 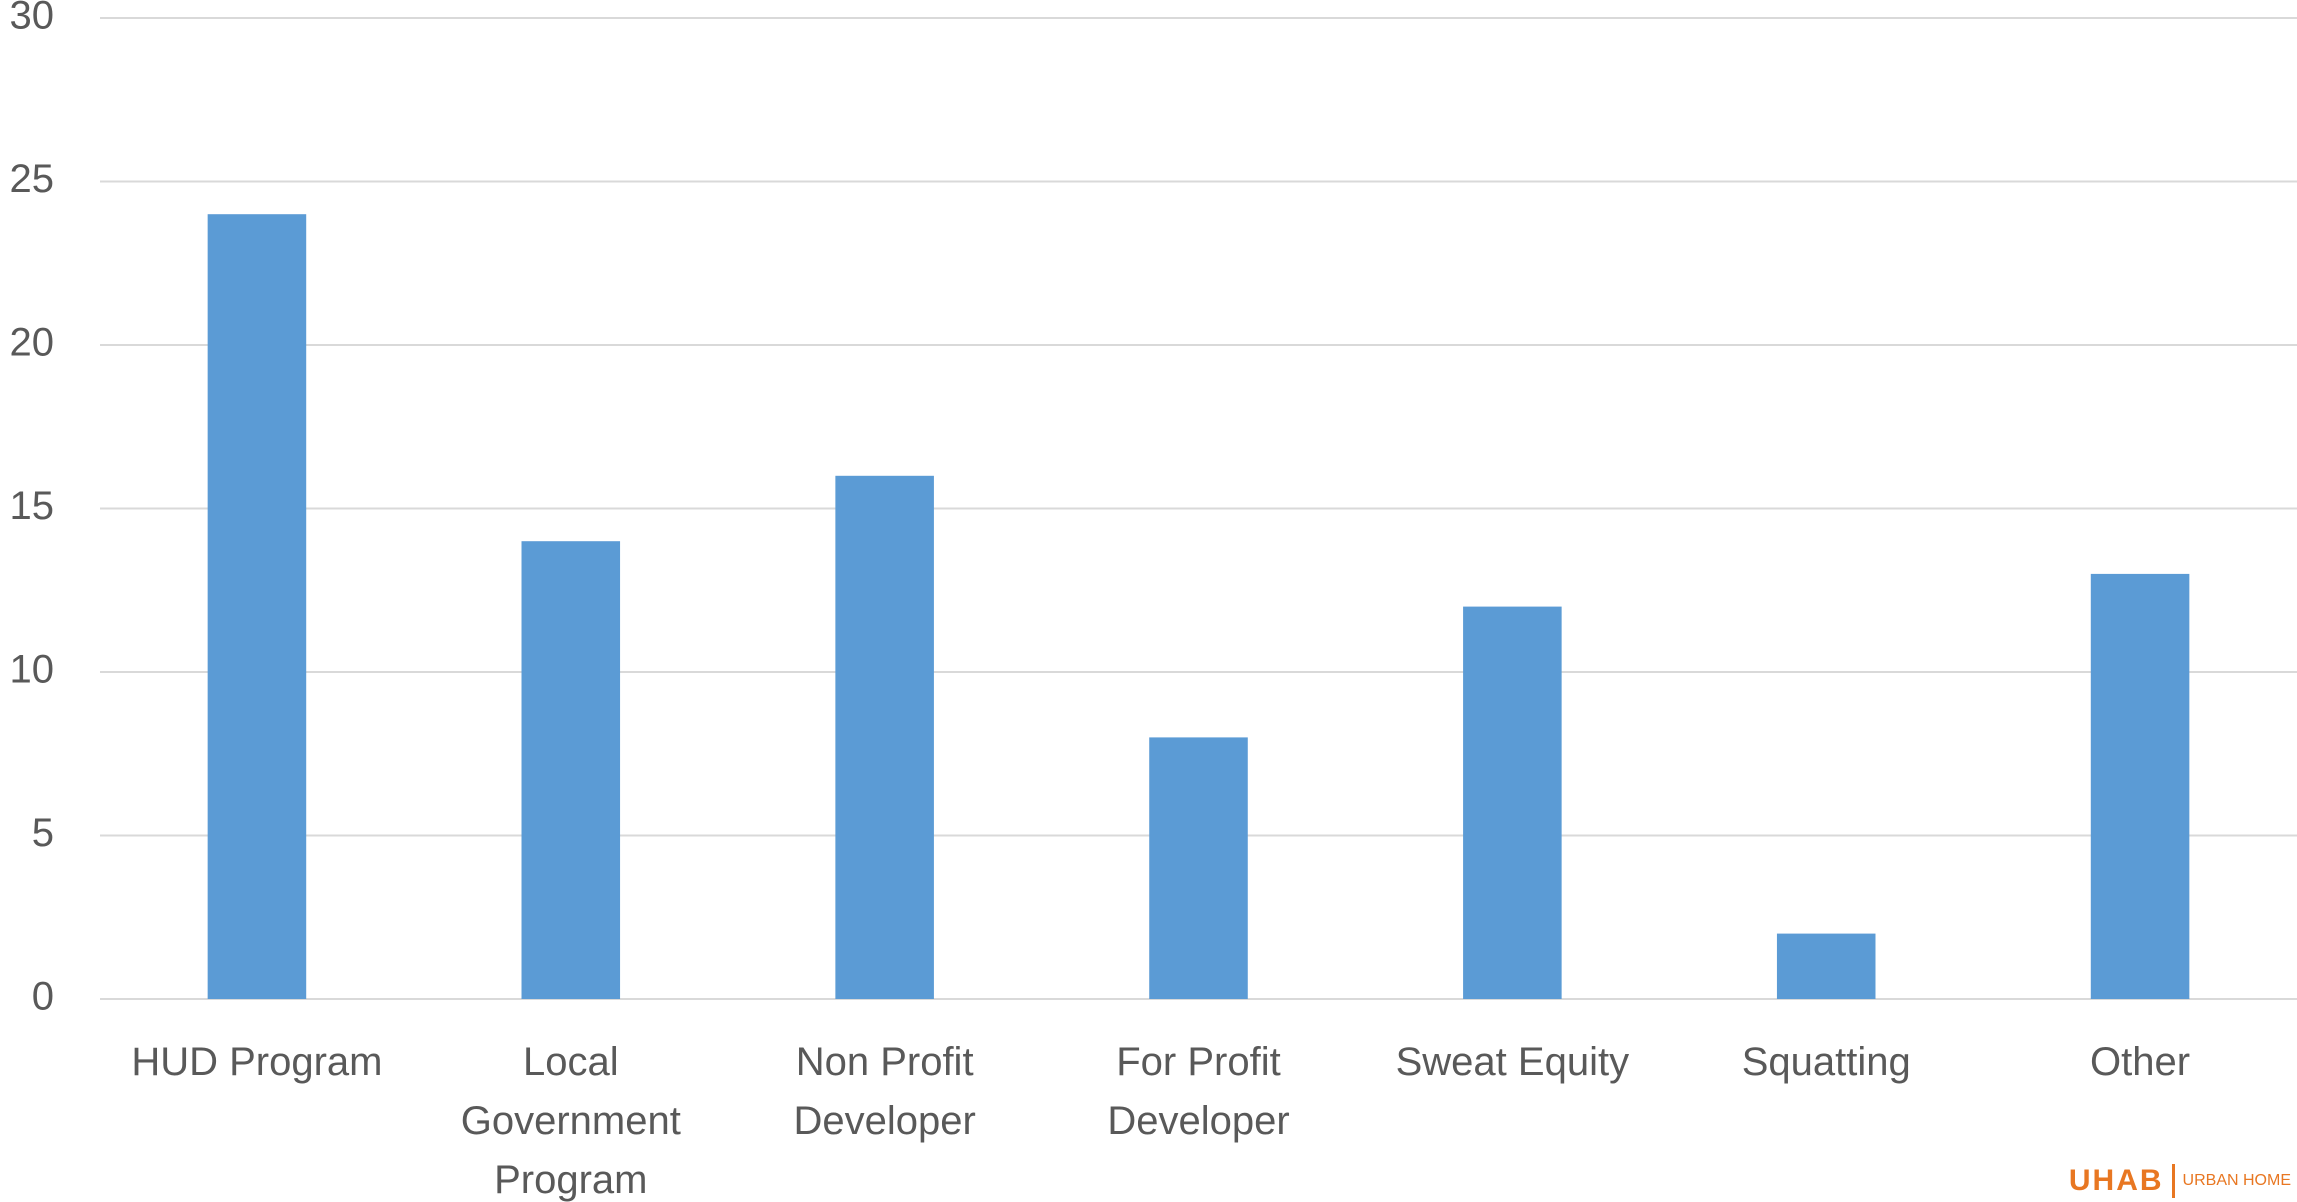 I want to click on y-tick-label: 10, so click(x=32, y=670).